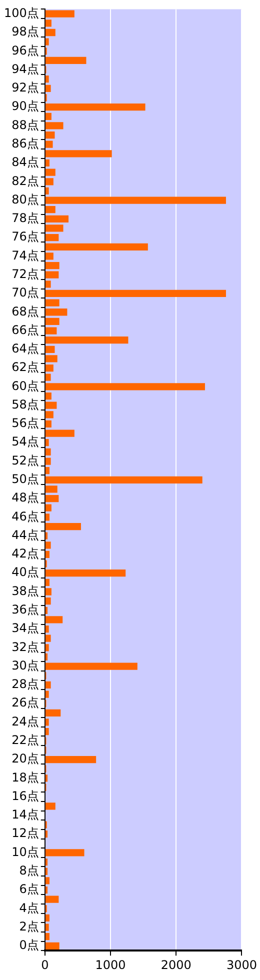  What do you see at coordinates (25, 69) in the screenshot?
I see `y-tick-label: 94点` at bounding box center [25, 69].